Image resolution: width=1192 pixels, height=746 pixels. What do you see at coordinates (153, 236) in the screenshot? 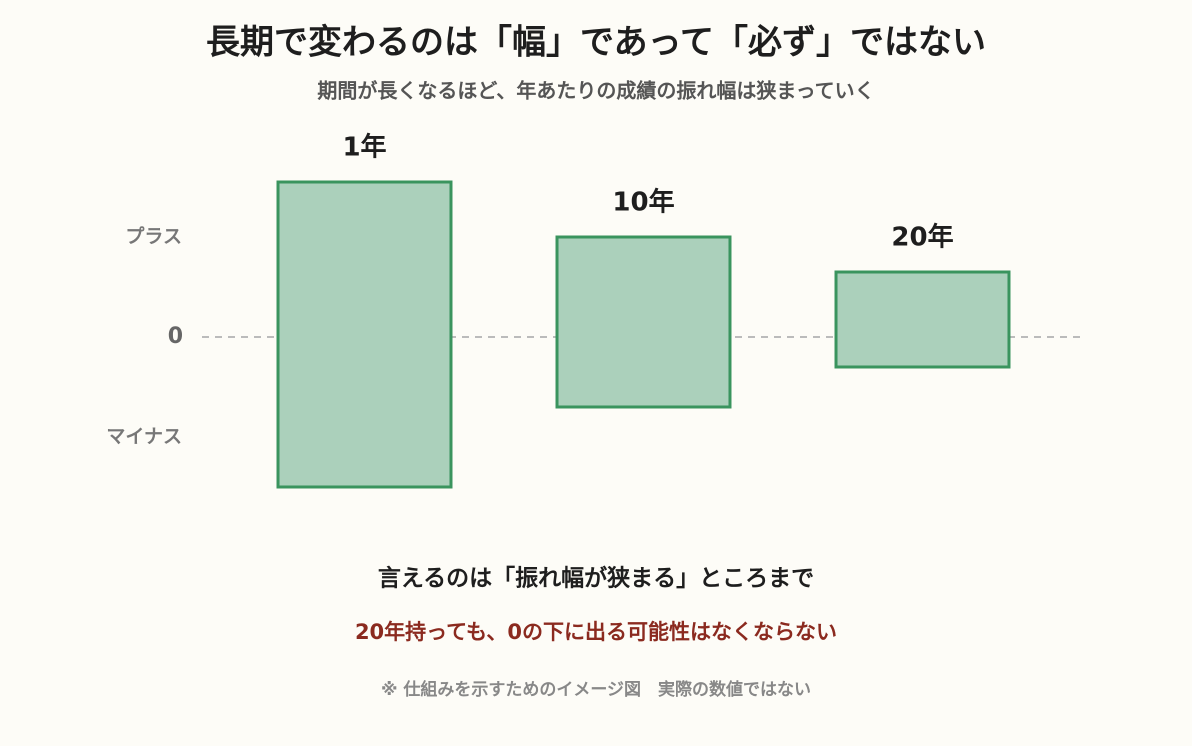
I see `y-tick-label: プラス` at bounding box center [153, 236].